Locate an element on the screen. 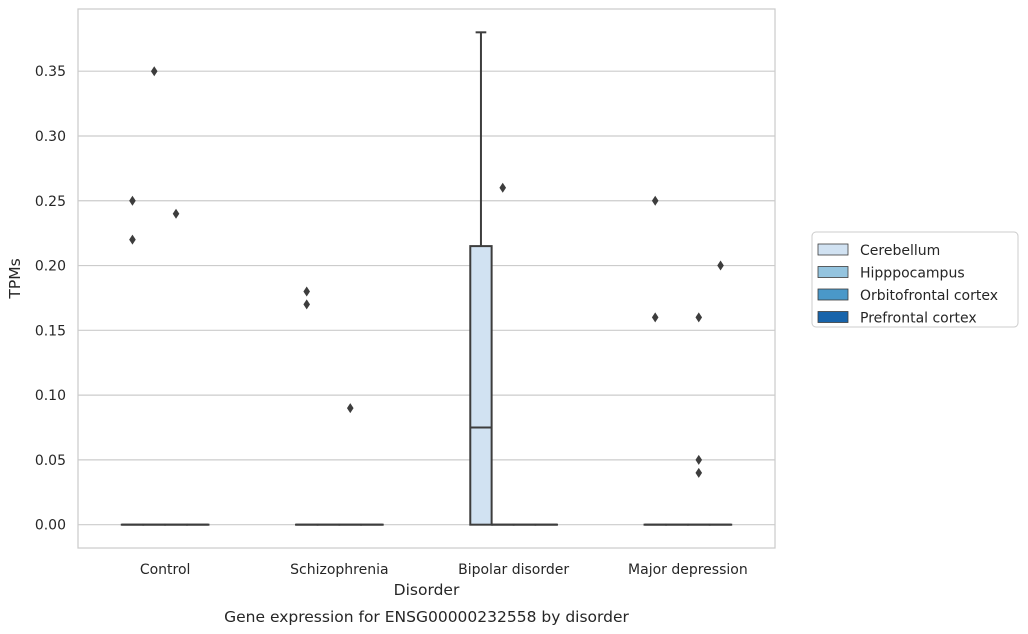  box-control-hipppocampus is located at coordinates (154, 296).